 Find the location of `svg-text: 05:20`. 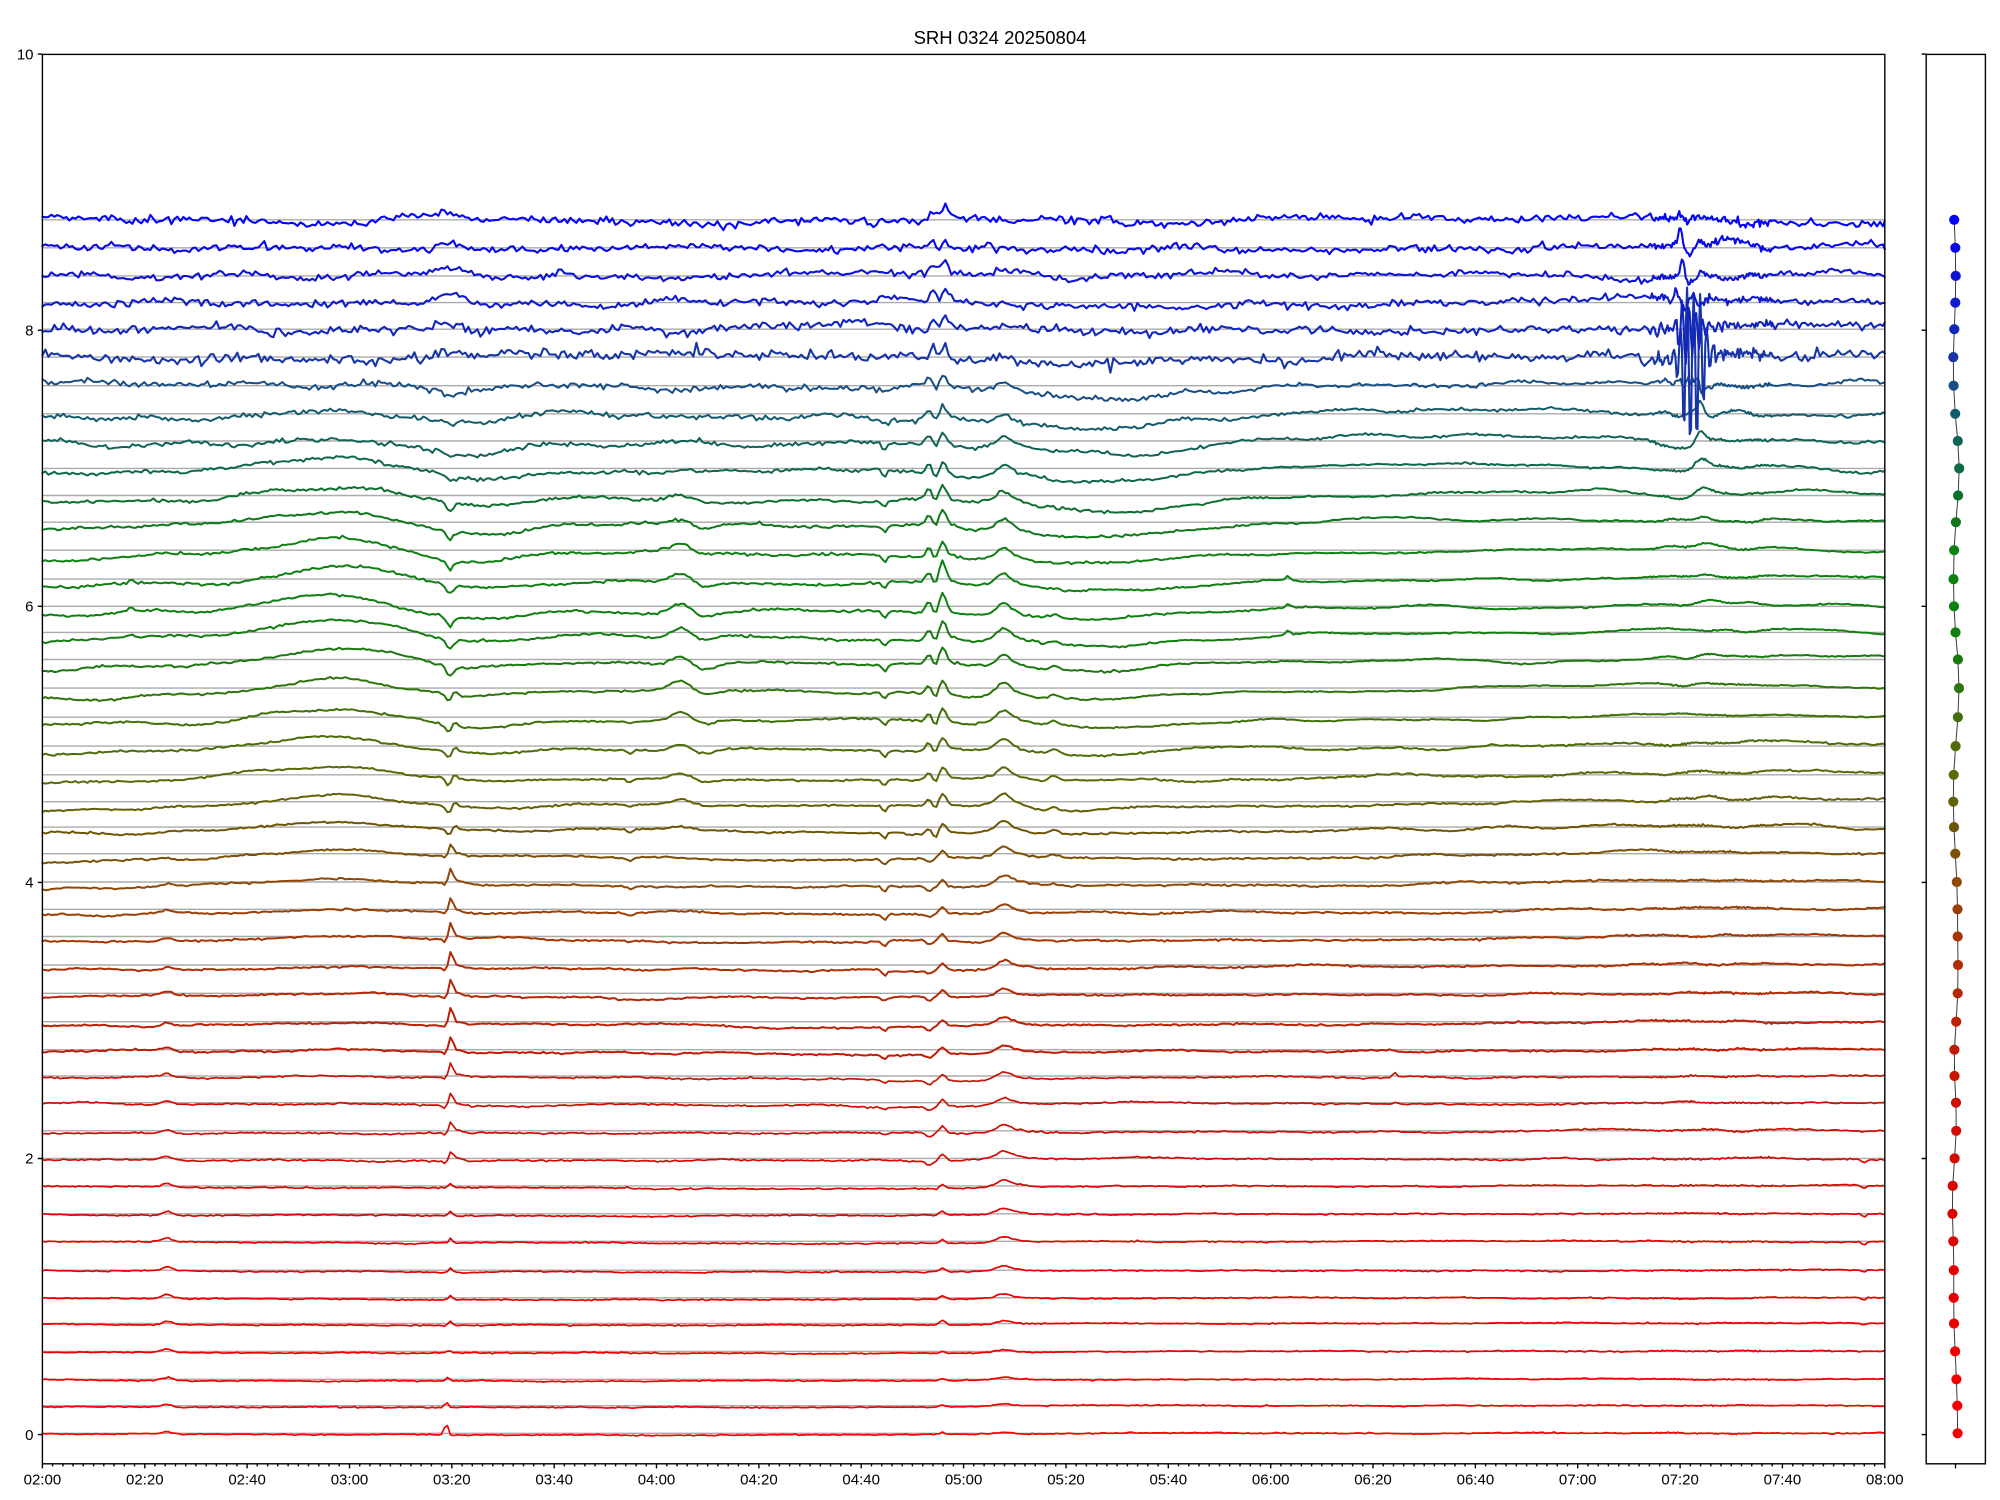

svg-text: 05:20 is located at coordinates (1066, 1480).